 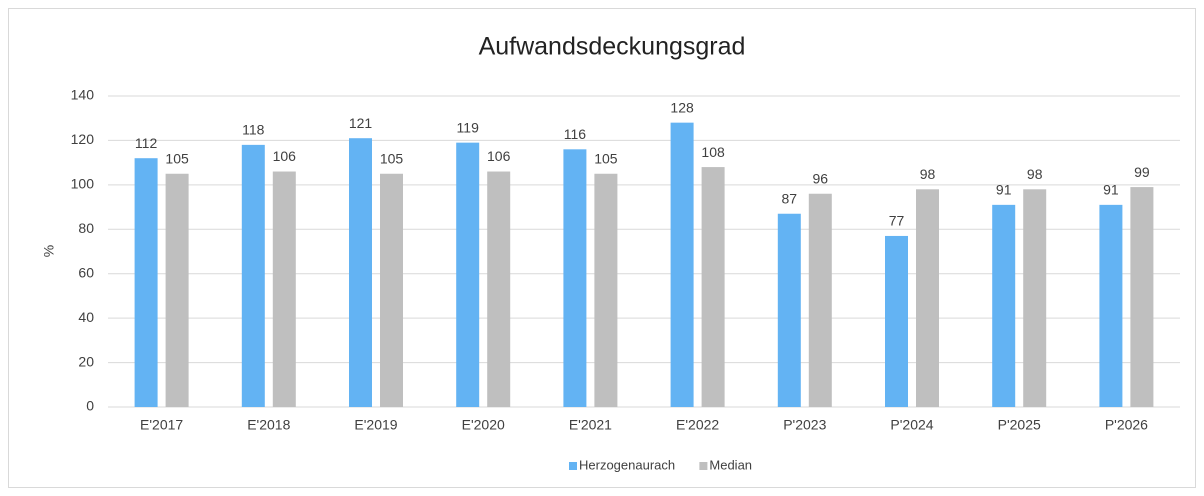 I want to click on x-tick-label: P'2024, so click(x=911, y=425).